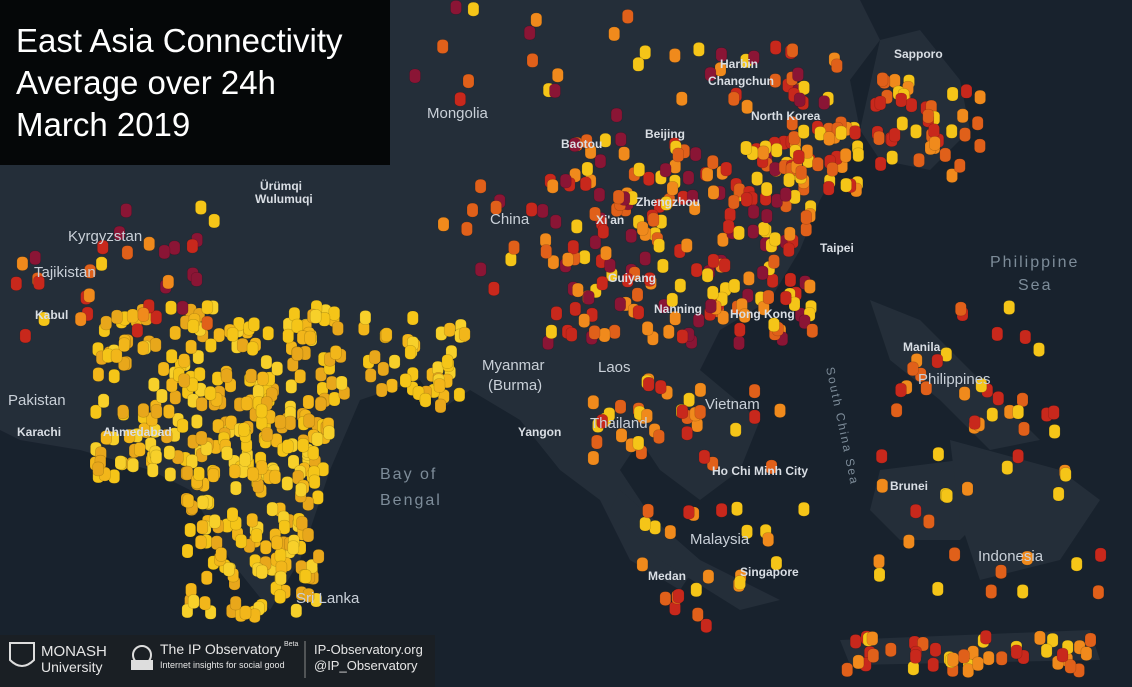 This screenshot has height=687, width=1132. Describe the element at coordinates (732, 404) in the screenshot. I see `region-label: Vietnam` at that location.